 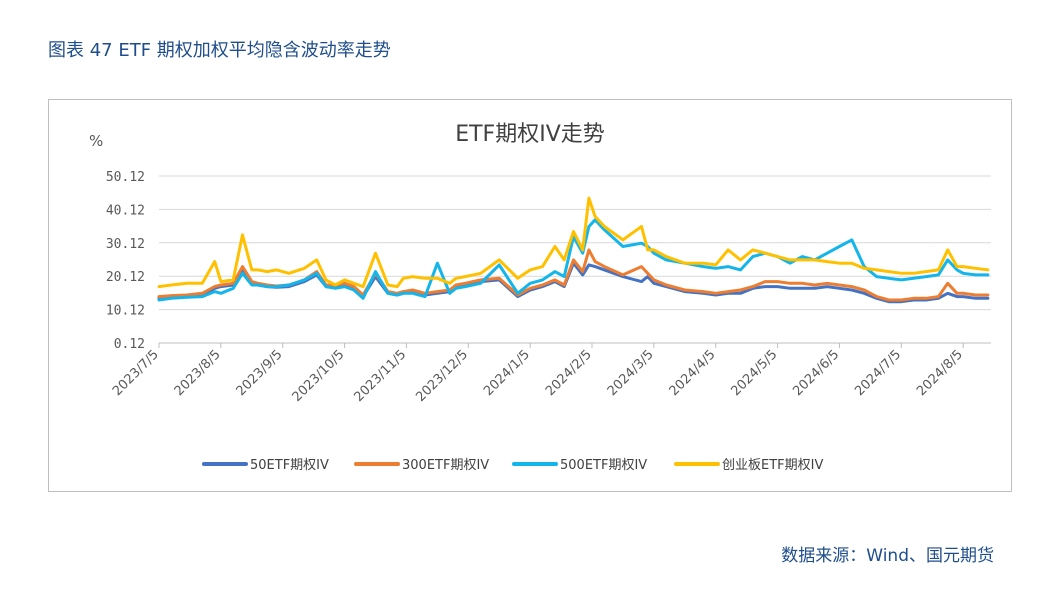 What do you see at coordinates (512, 465) in the screenshot?
I see `legend: 50ETF期权IV 300ETF期权IV 500ETF期权IV 创业板ETF期权IV` at bounding box center [512, 465].